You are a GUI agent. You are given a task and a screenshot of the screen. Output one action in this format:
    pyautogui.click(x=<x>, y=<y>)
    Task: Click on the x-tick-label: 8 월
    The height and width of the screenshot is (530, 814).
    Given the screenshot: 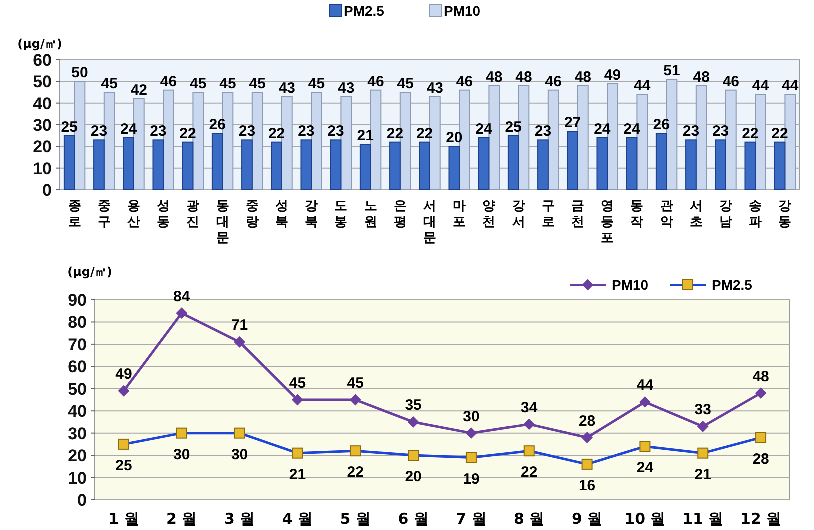 What is the action you would take?
    pyautogui.click(x=529, y=519)
    